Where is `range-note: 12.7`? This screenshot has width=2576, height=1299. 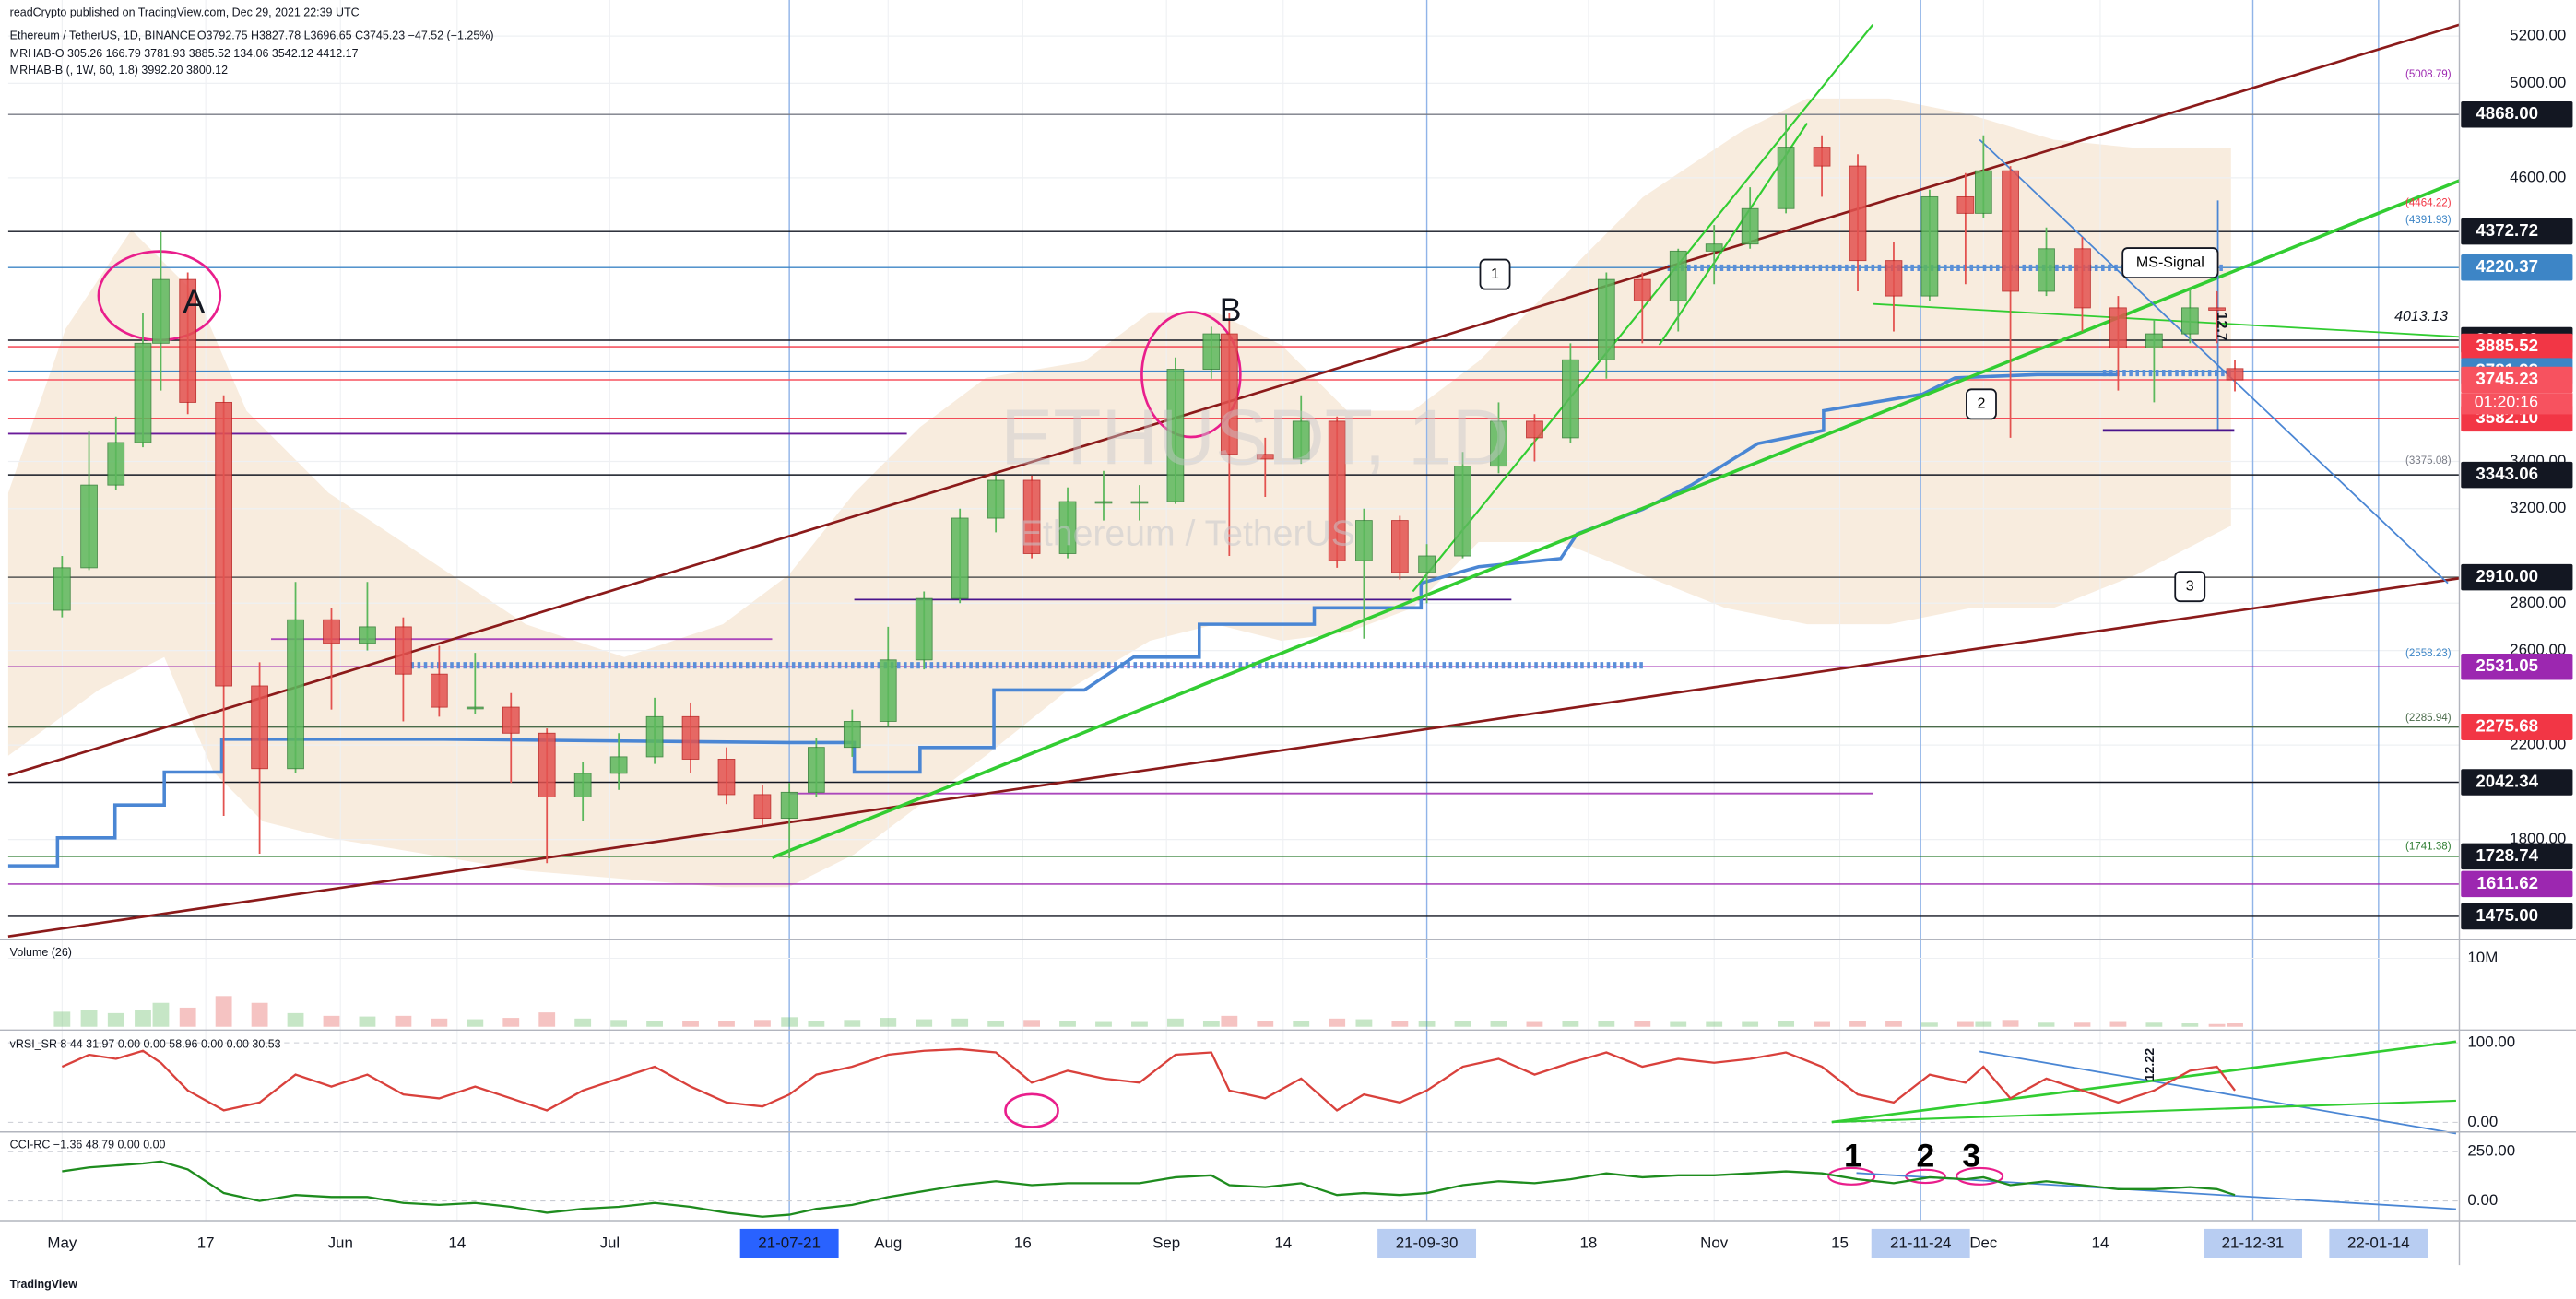 range-note: 12.7 is located at coordinates (2222, 327).